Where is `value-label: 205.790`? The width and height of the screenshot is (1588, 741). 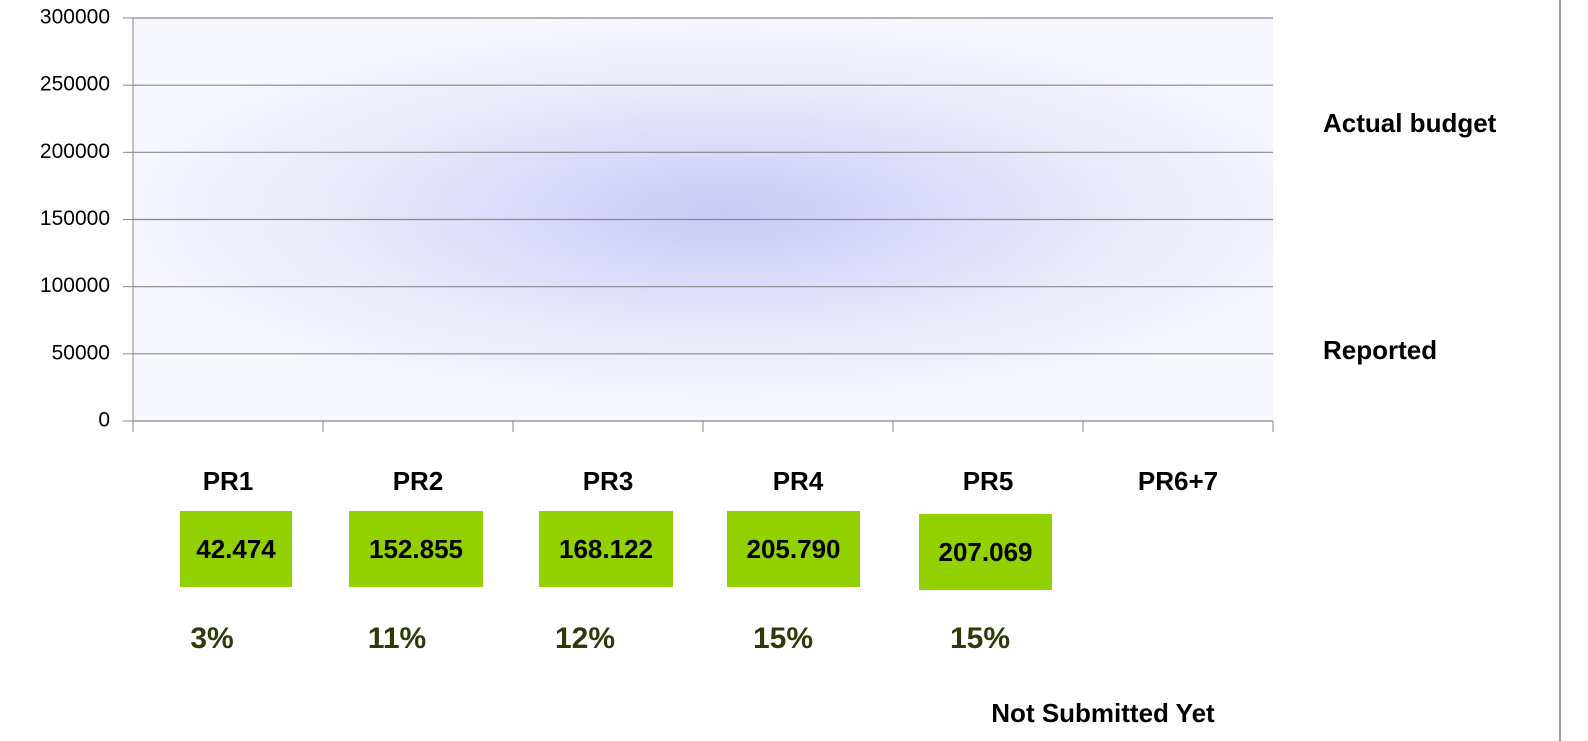 value-label: 205.790 is located at coordinates (794, 549).